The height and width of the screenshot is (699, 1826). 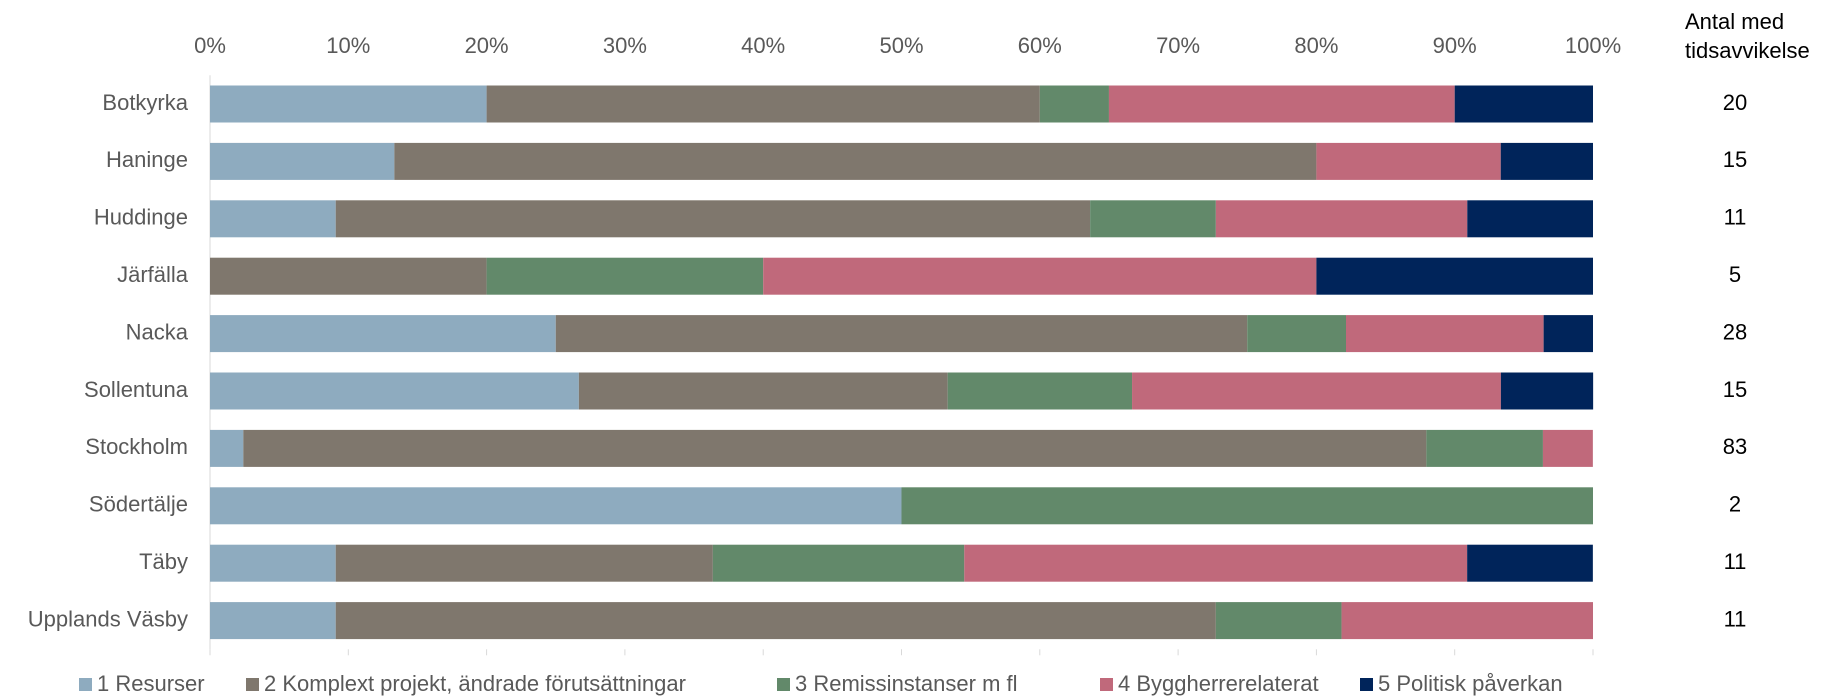 I want to click on x-tick-label: 20%, so click(x=487, y=45).